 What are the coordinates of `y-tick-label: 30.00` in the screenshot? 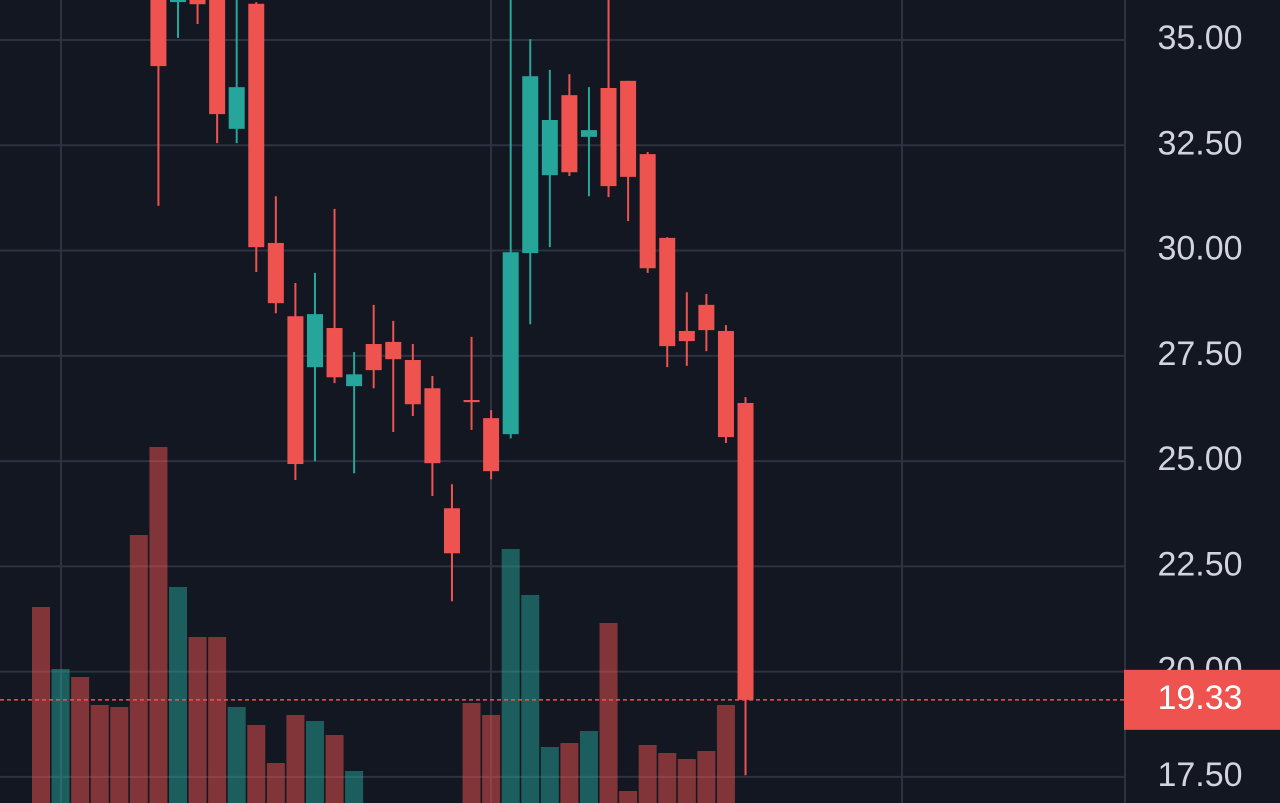 It's located at (1199, 249).